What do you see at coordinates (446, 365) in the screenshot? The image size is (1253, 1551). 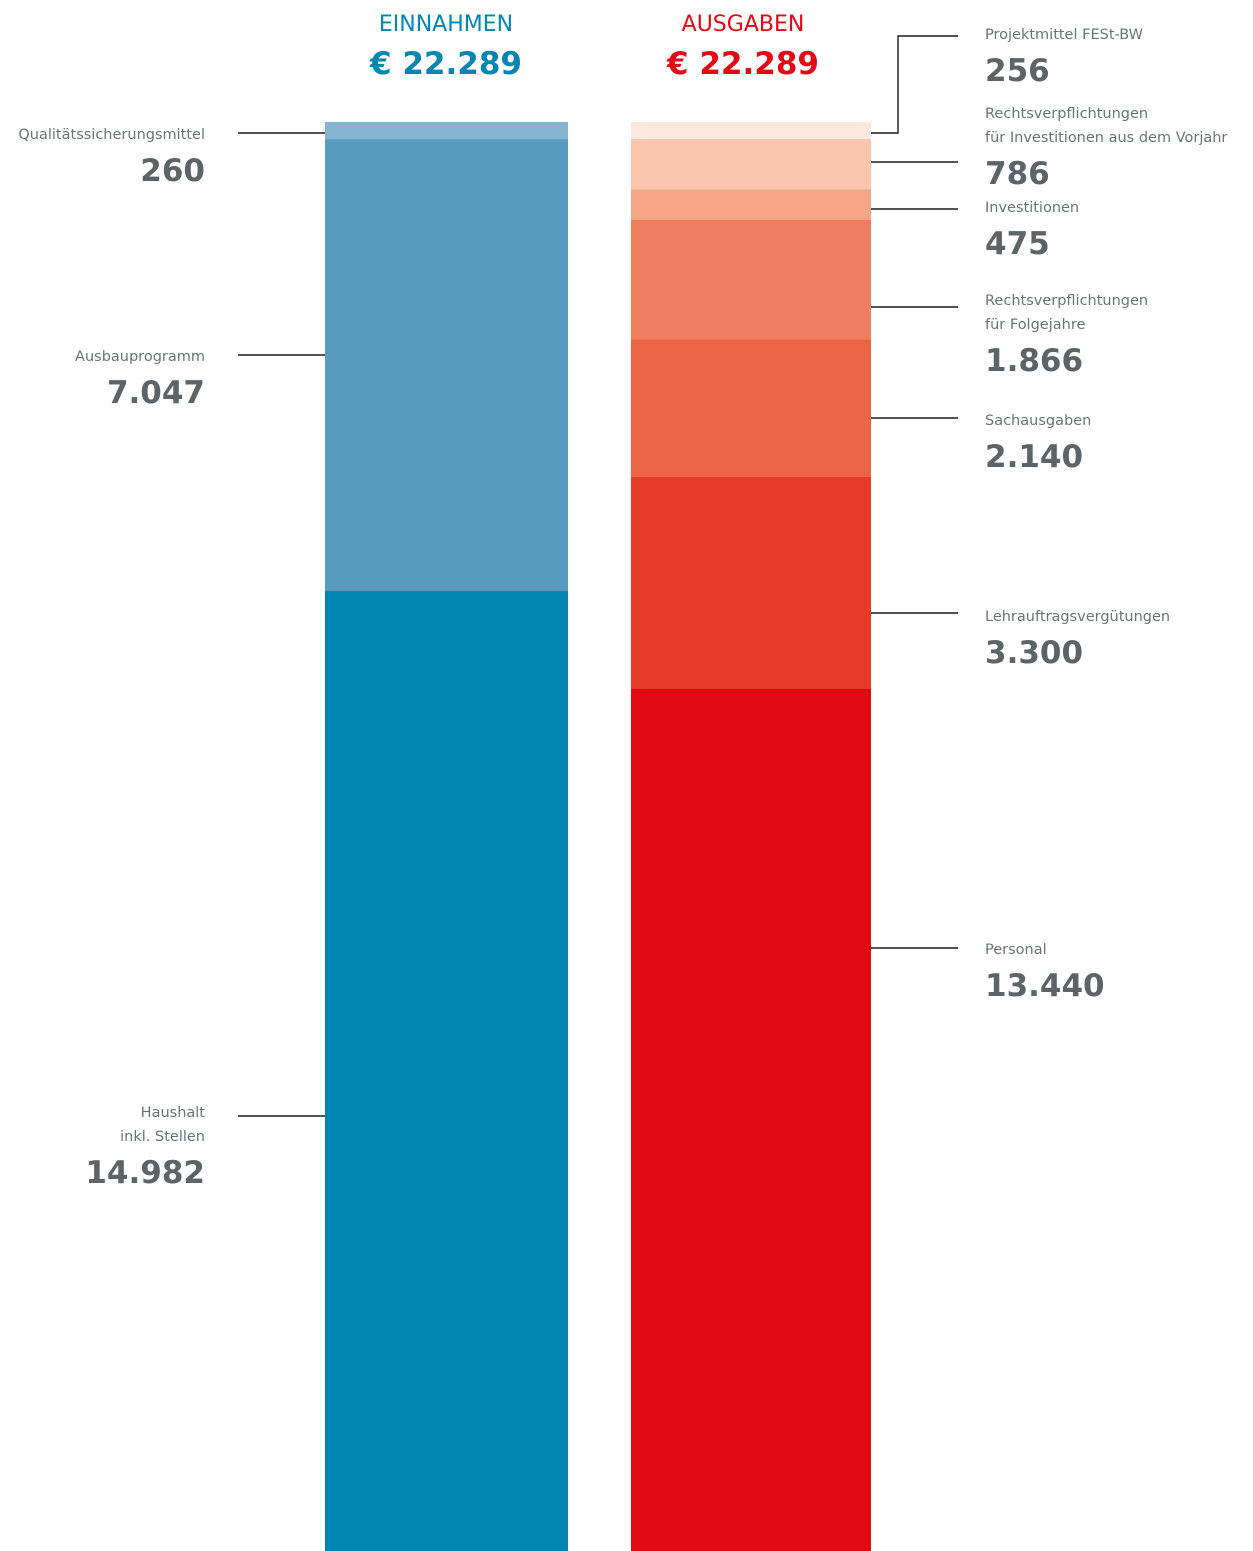 I see `bar-segment-ausbauprogramm` at bounding box center [446, 365].